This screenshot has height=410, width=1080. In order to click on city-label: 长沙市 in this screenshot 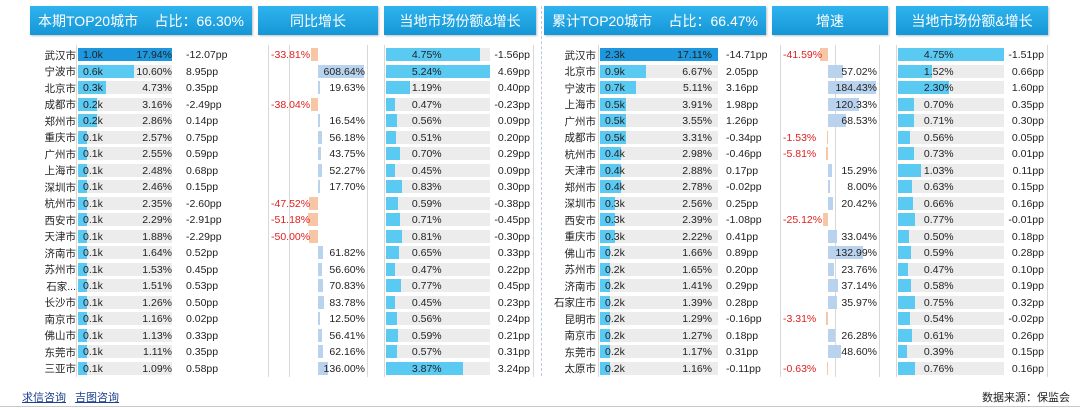, I will do `click(60, 303)`.